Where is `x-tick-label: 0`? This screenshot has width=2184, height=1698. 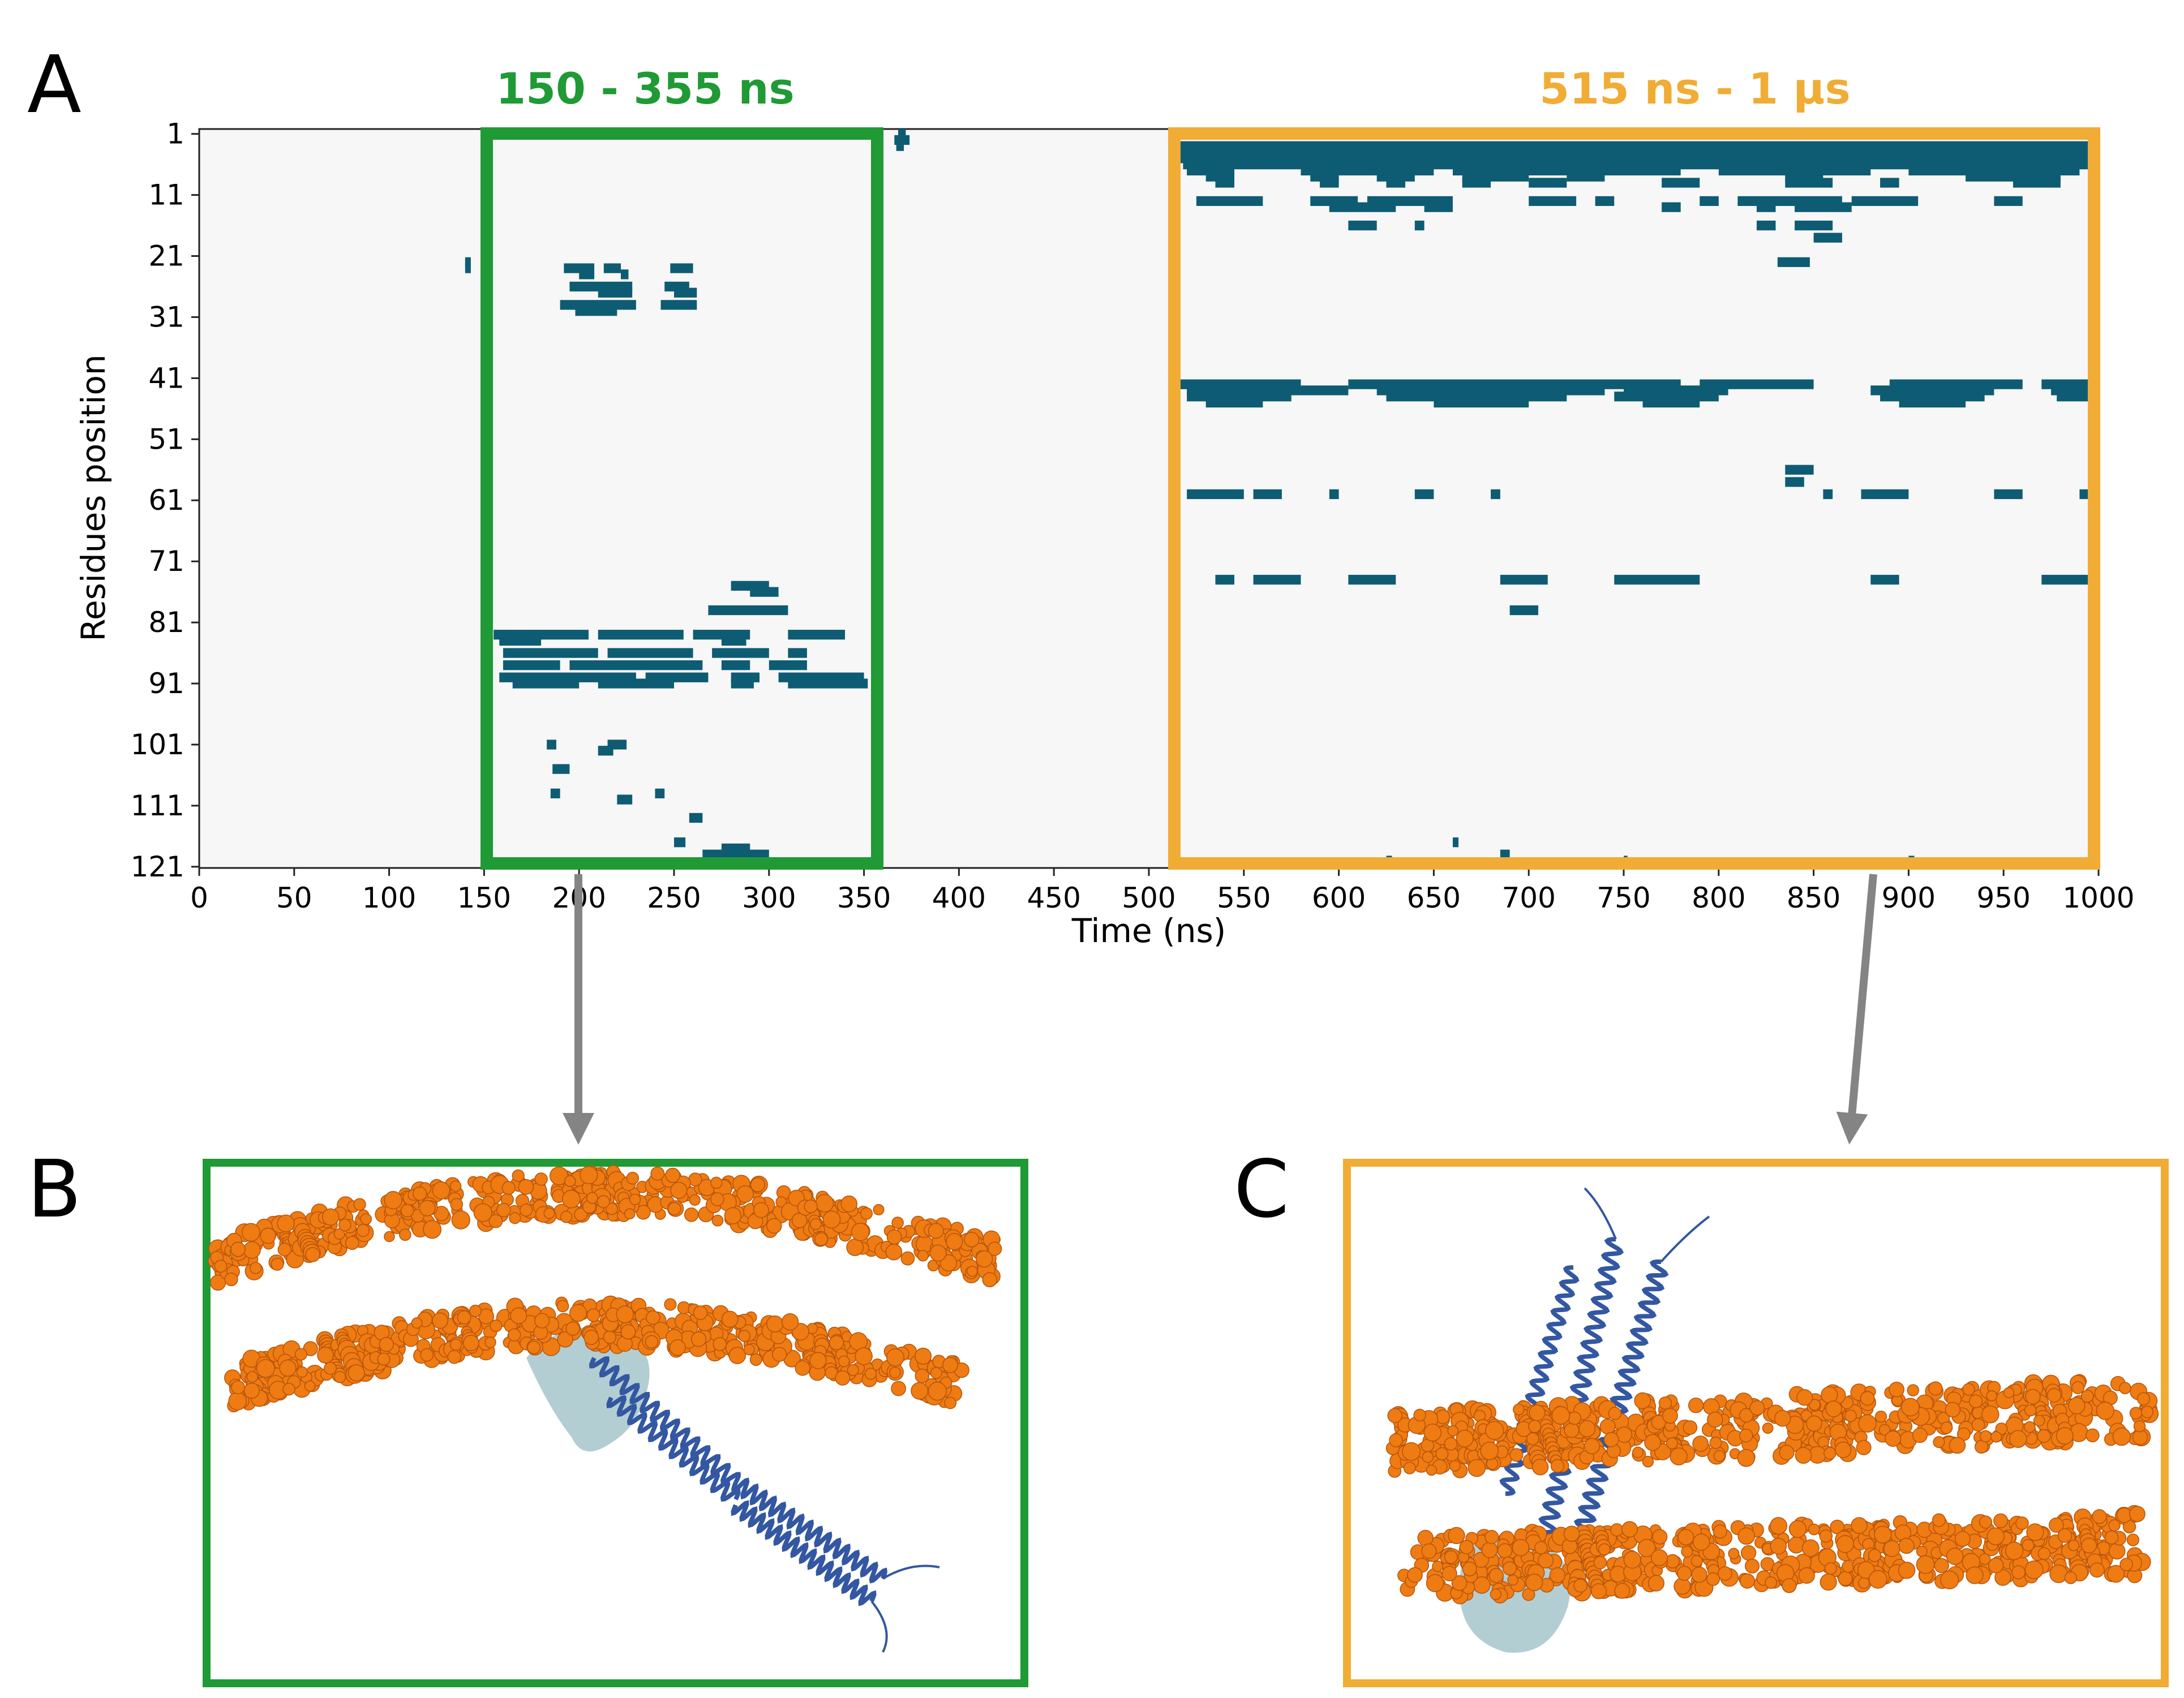 x-tick-label: 0 is located at coordinates (199, 898).